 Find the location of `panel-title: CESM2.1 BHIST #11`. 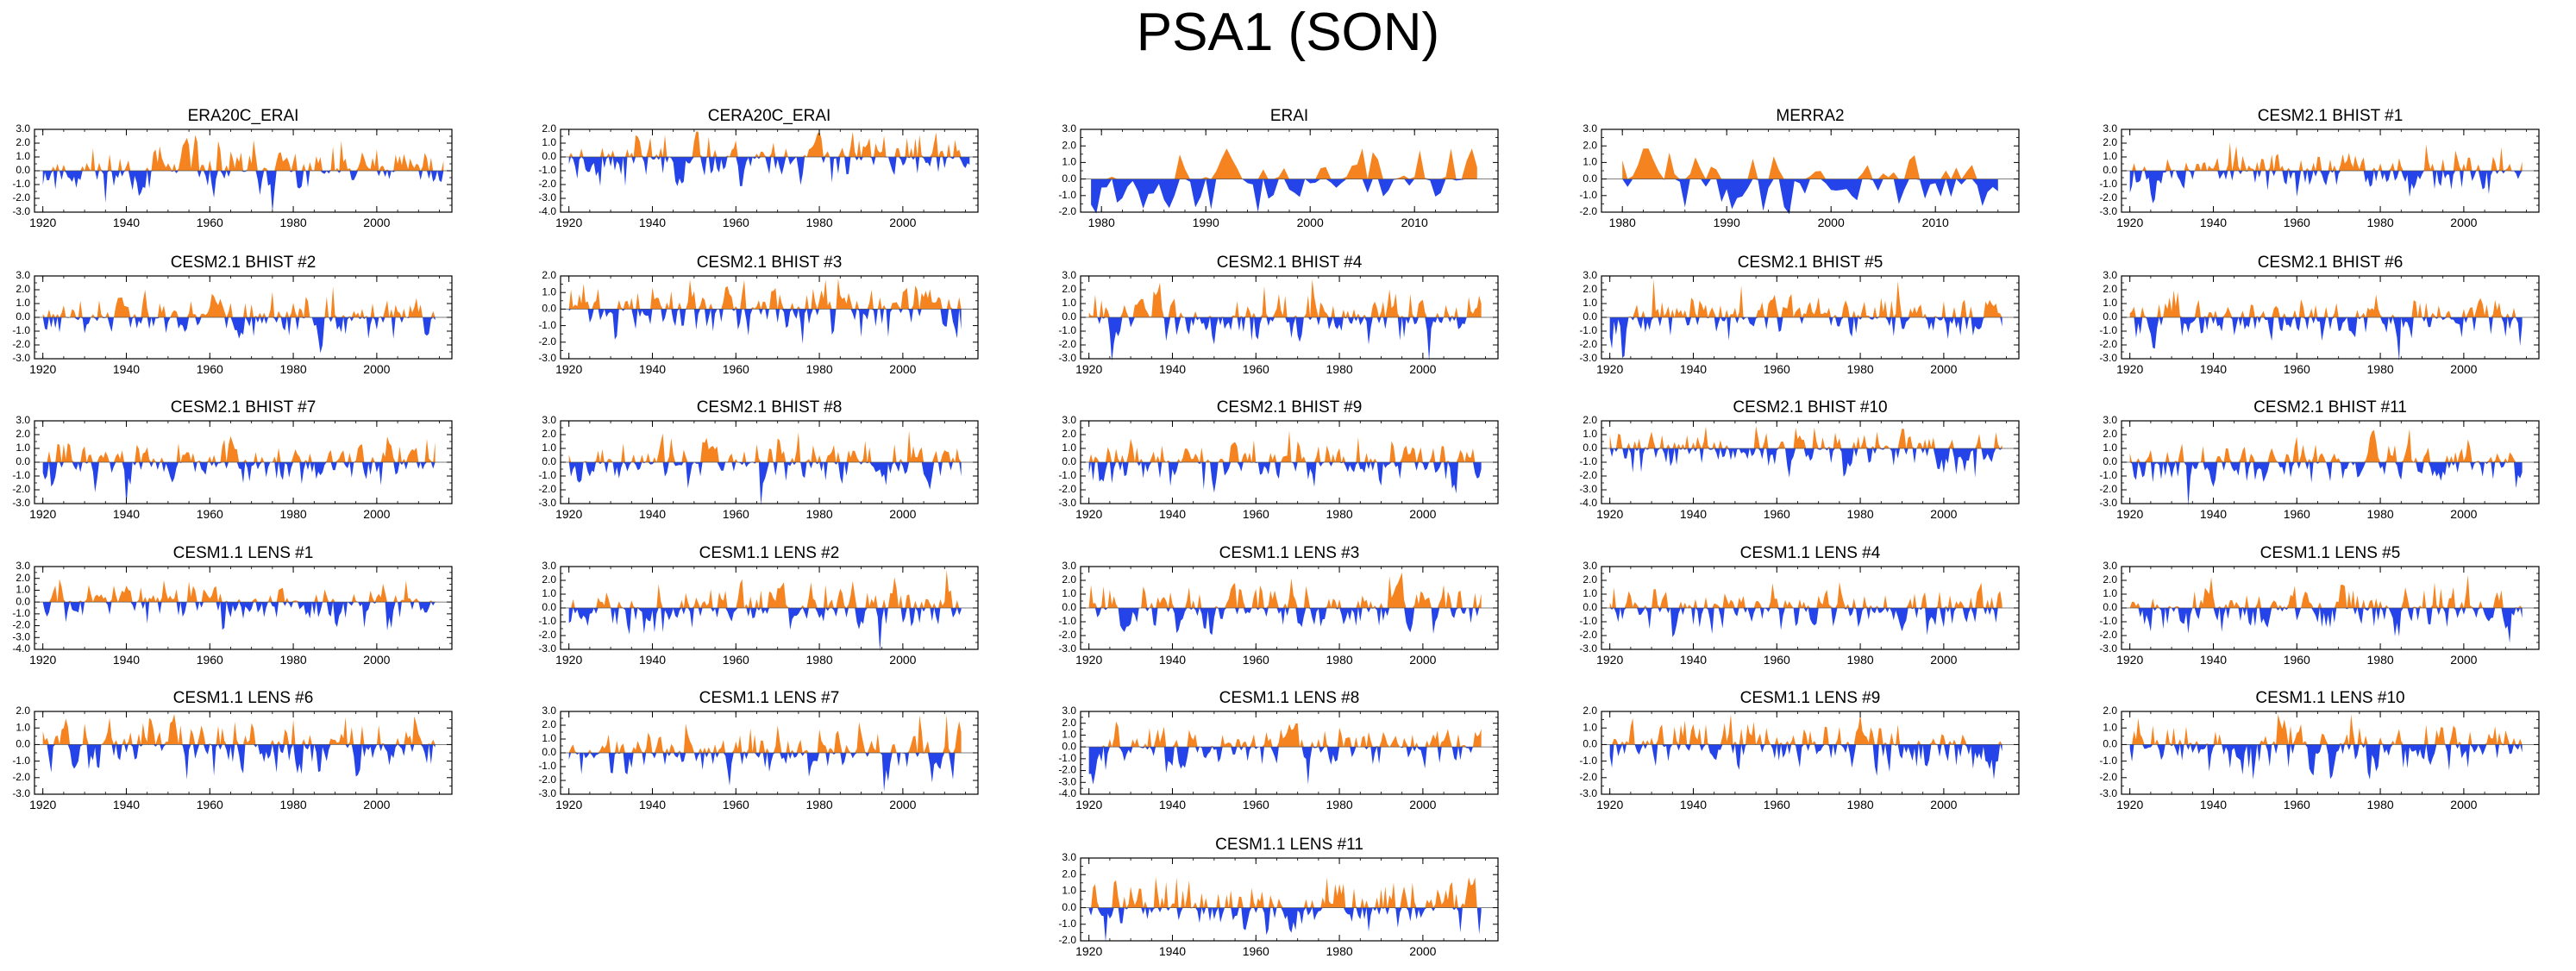

panel-title: CESM2.1 BHIST #11 is located at coordinates (2330, 407).